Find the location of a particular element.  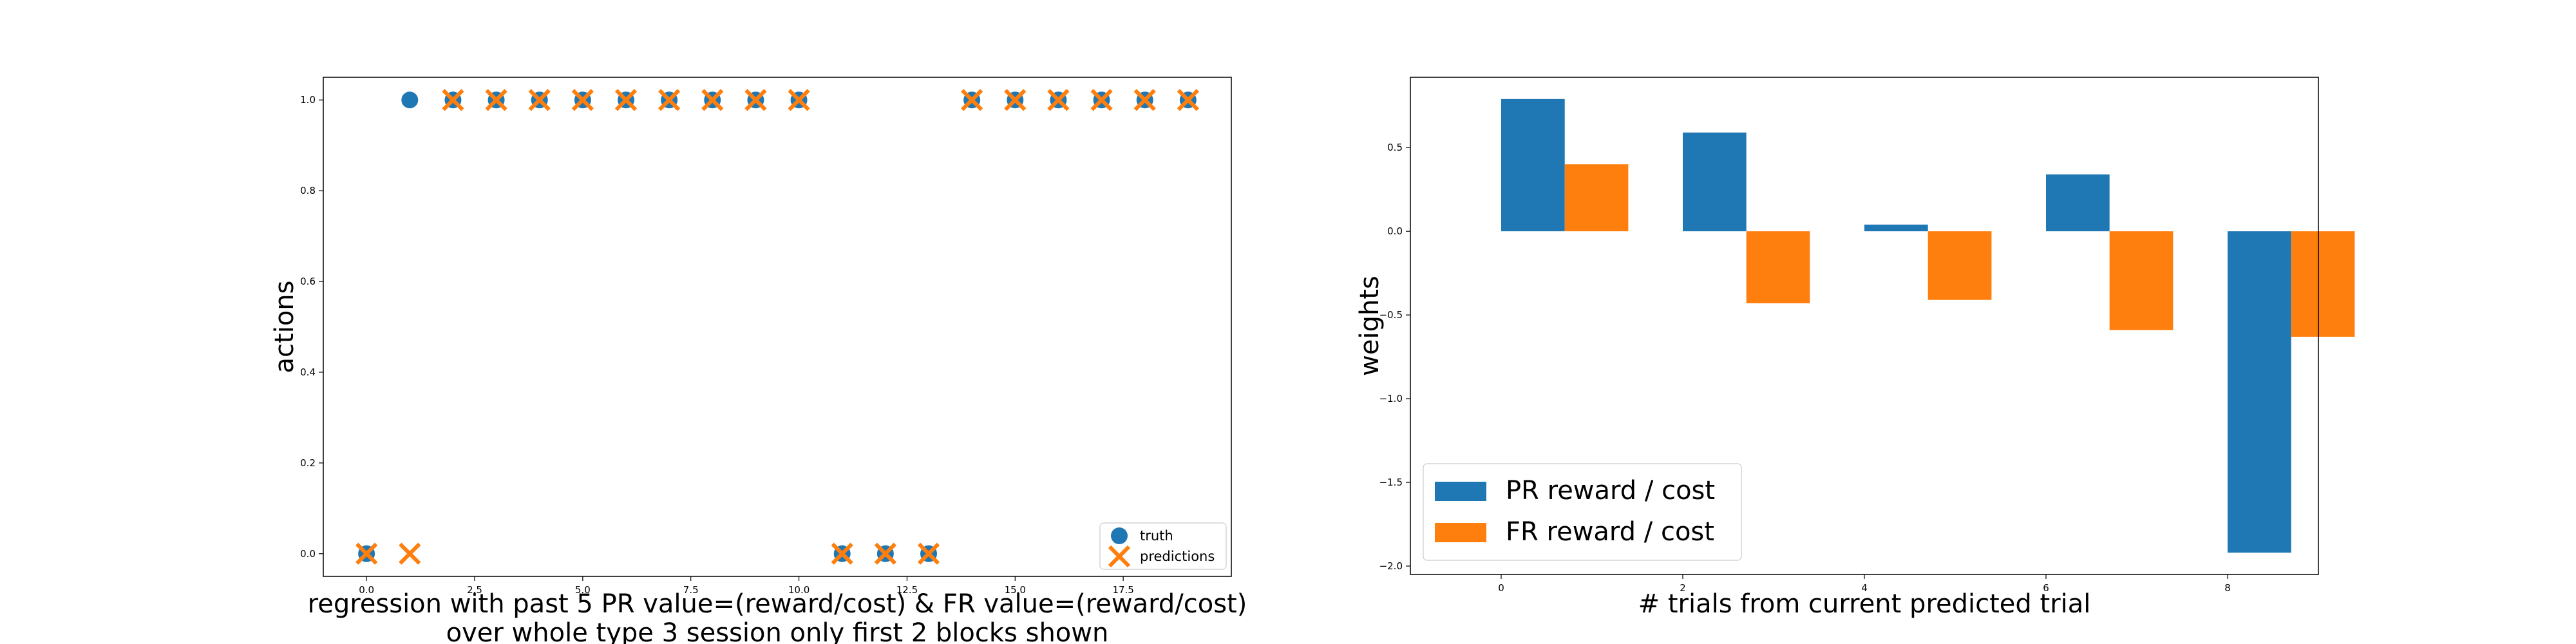

legend-truth-label: truth is located at coordinates (1157, 536).